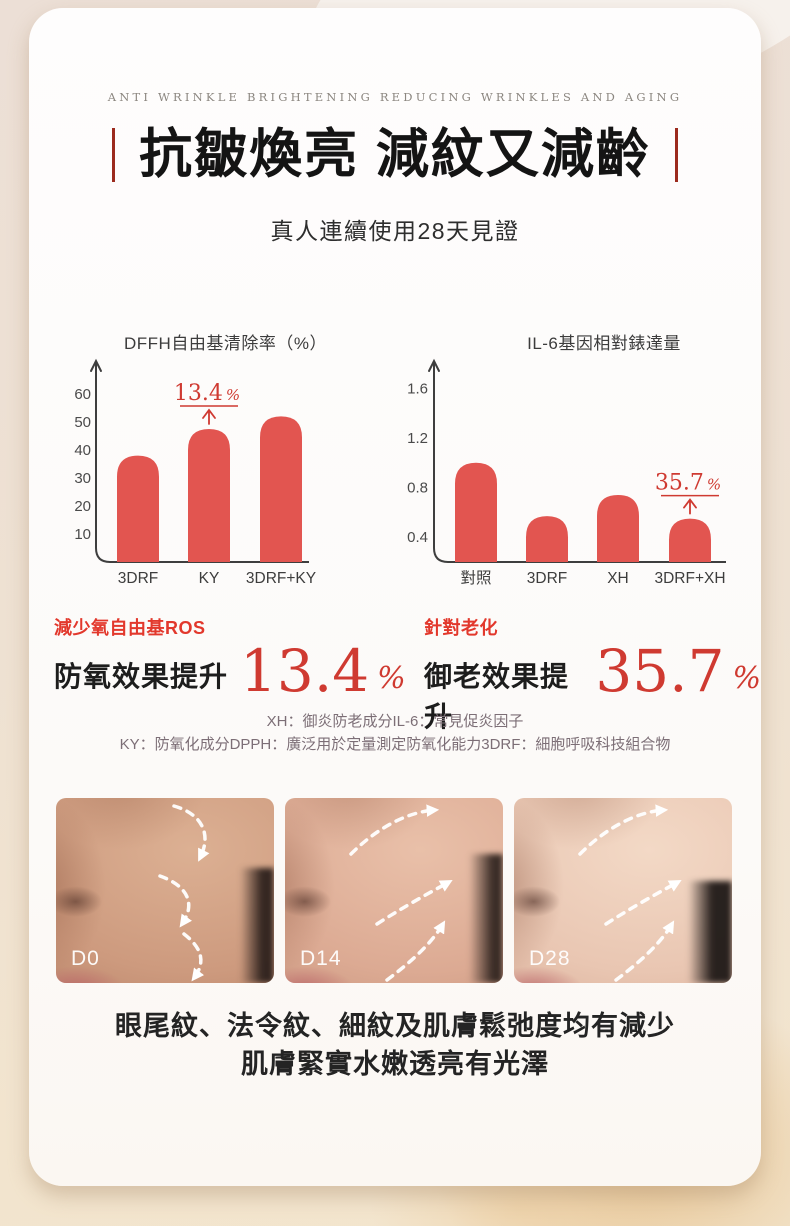  I want to click on svg-text: 10, so click(82, 534).